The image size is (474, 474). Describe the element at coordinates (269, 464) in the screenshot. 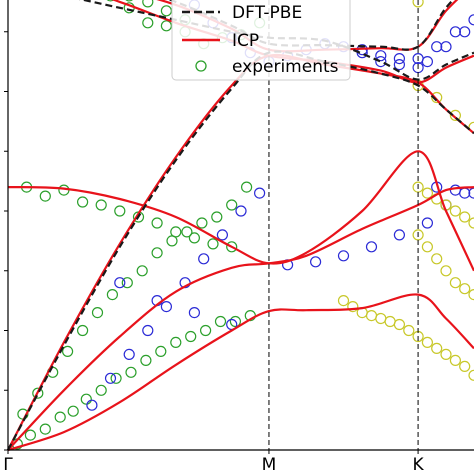

I see `x-tick-label: M` at that location.